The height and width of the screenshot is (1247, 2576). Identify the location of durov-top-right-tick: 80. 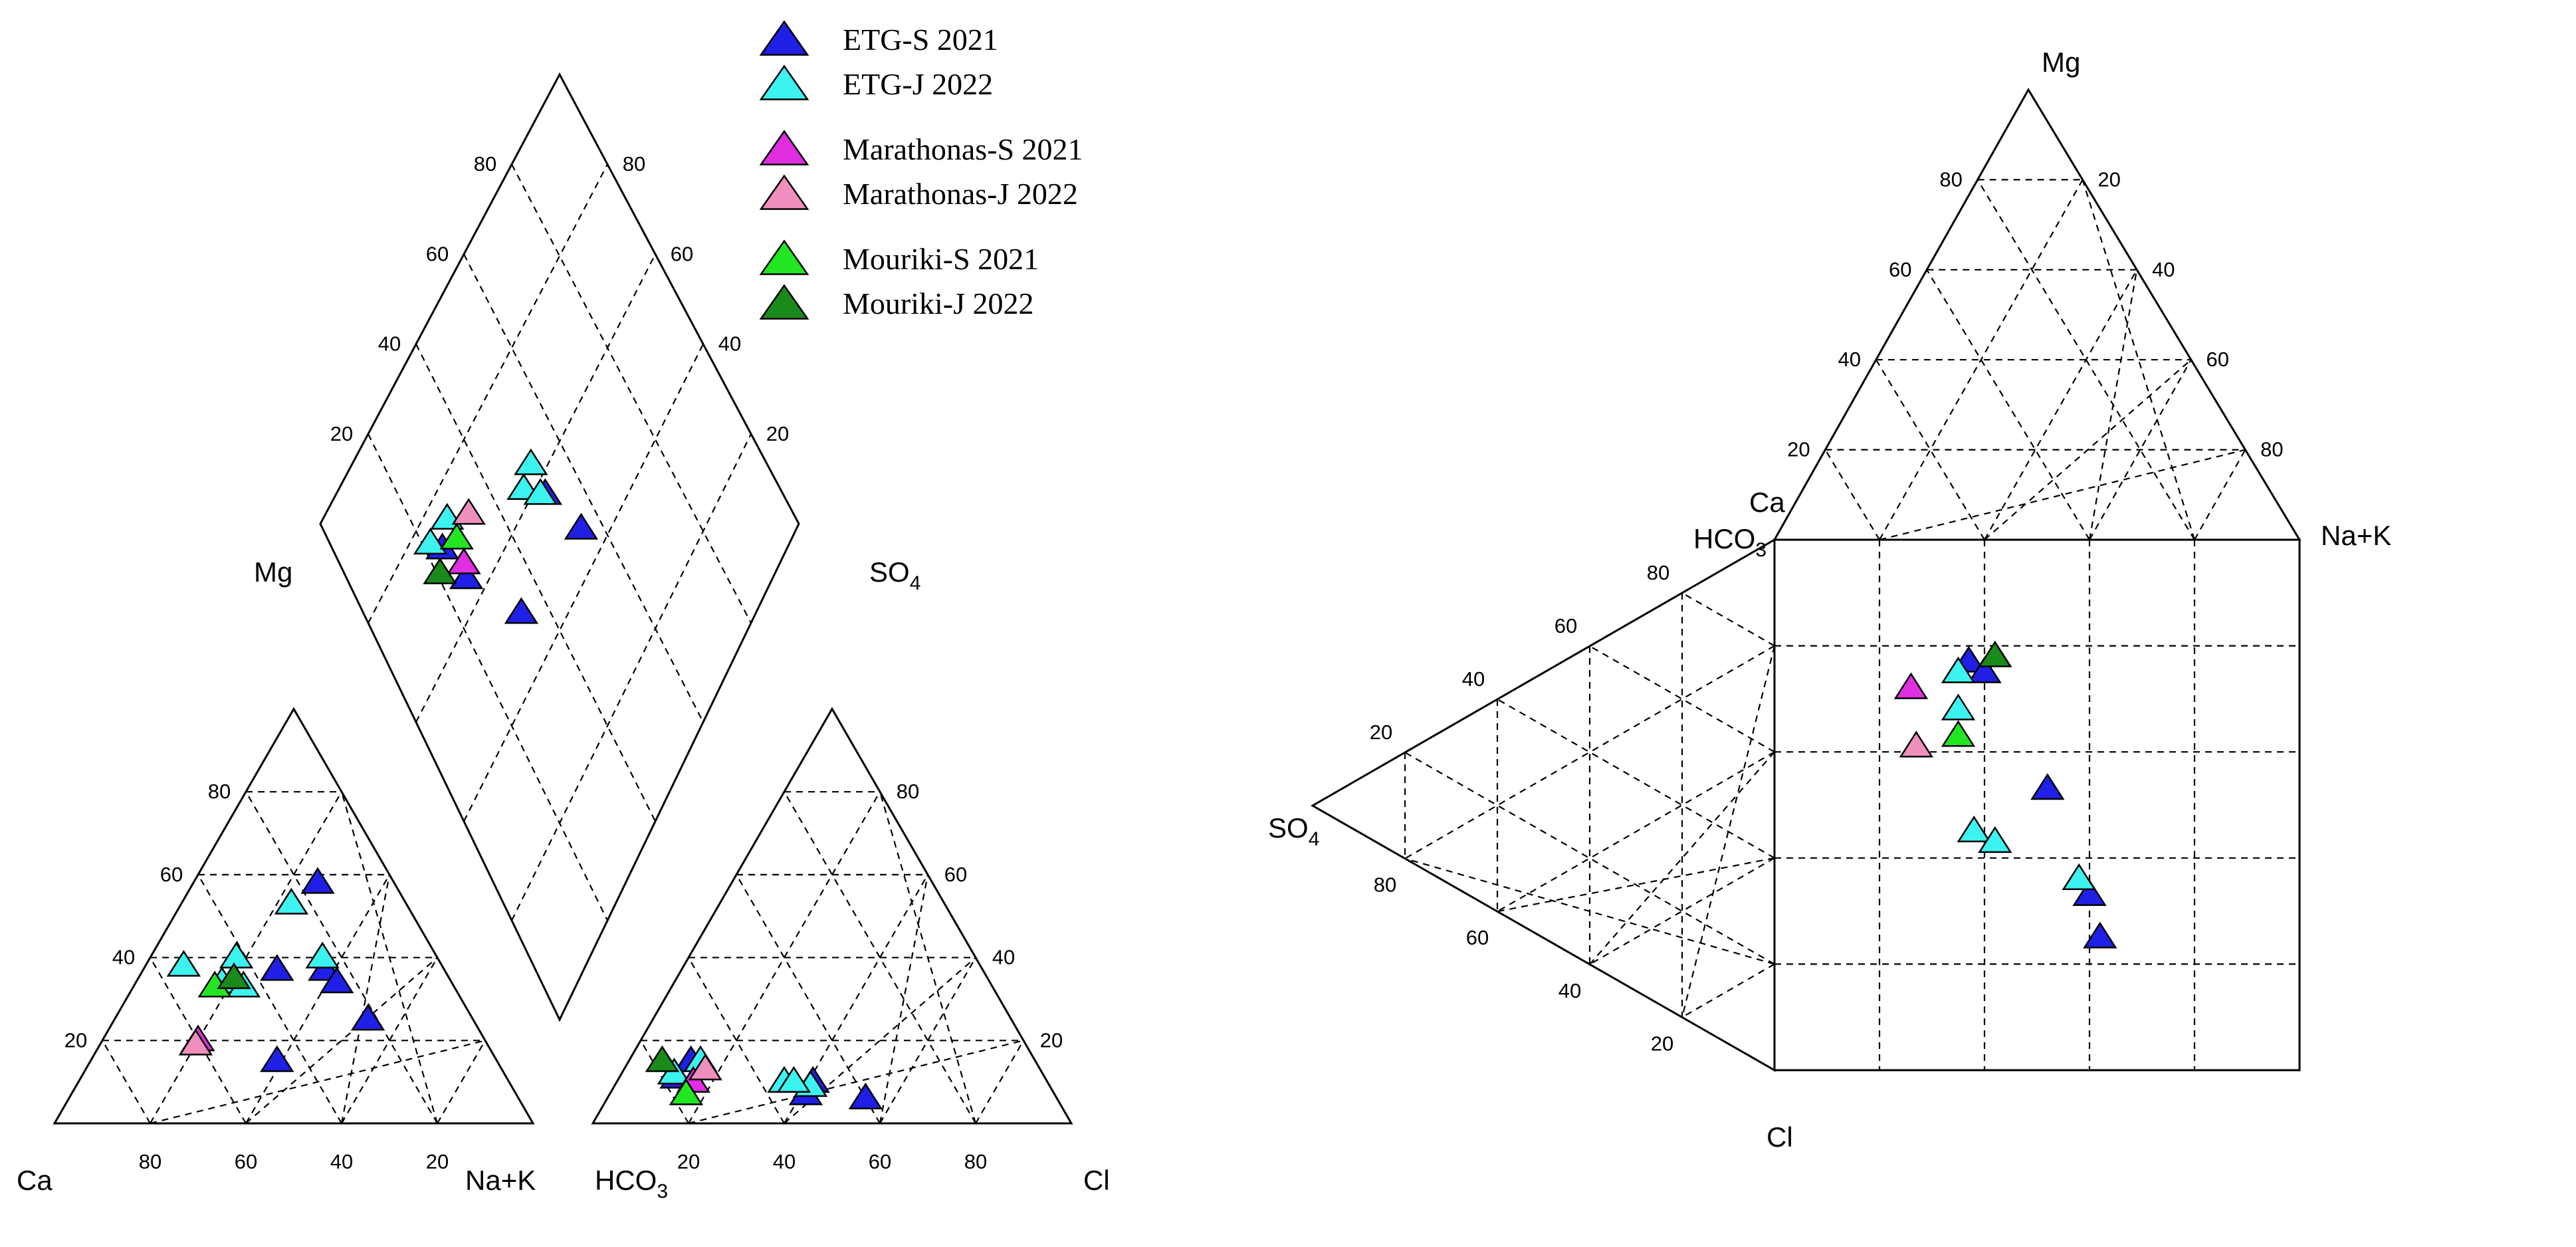
(2271, 449).